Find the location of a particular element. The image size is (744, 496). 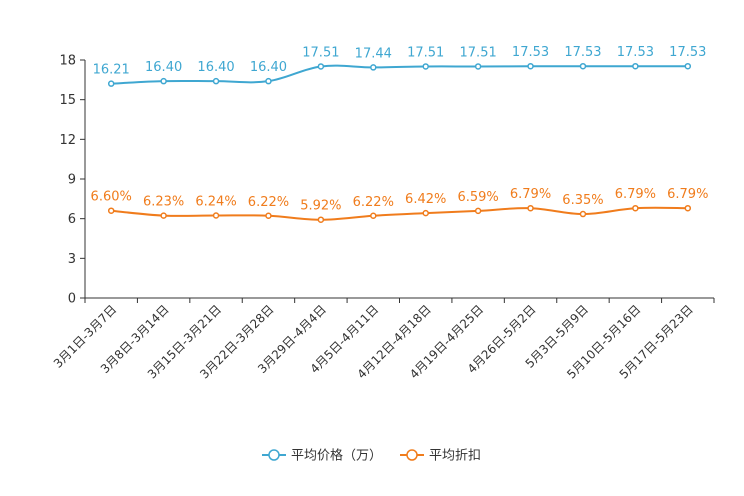

legend-item-average-price: 平均价格（万） is located at coordinates (322, 456).